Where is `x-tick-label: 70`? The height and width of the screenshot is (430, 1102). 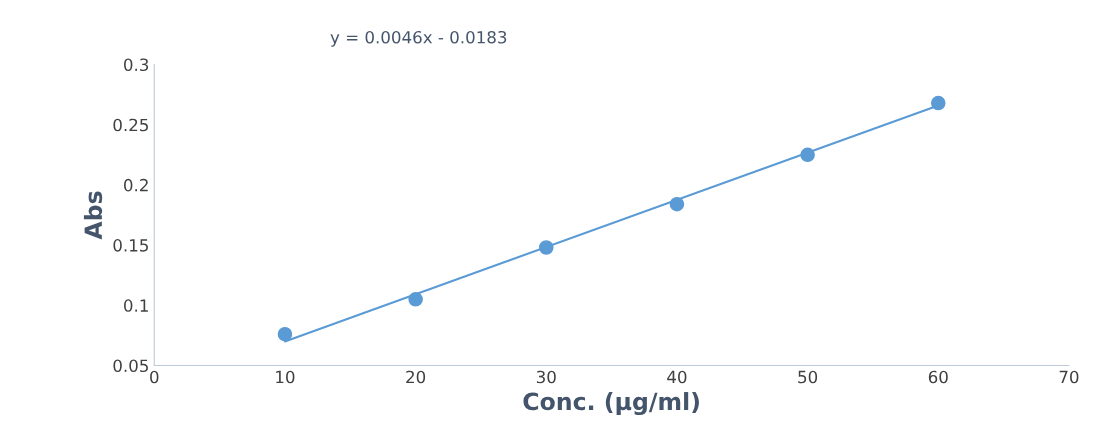
x-tick-label: 70 is located at coordinates (1069, 377).